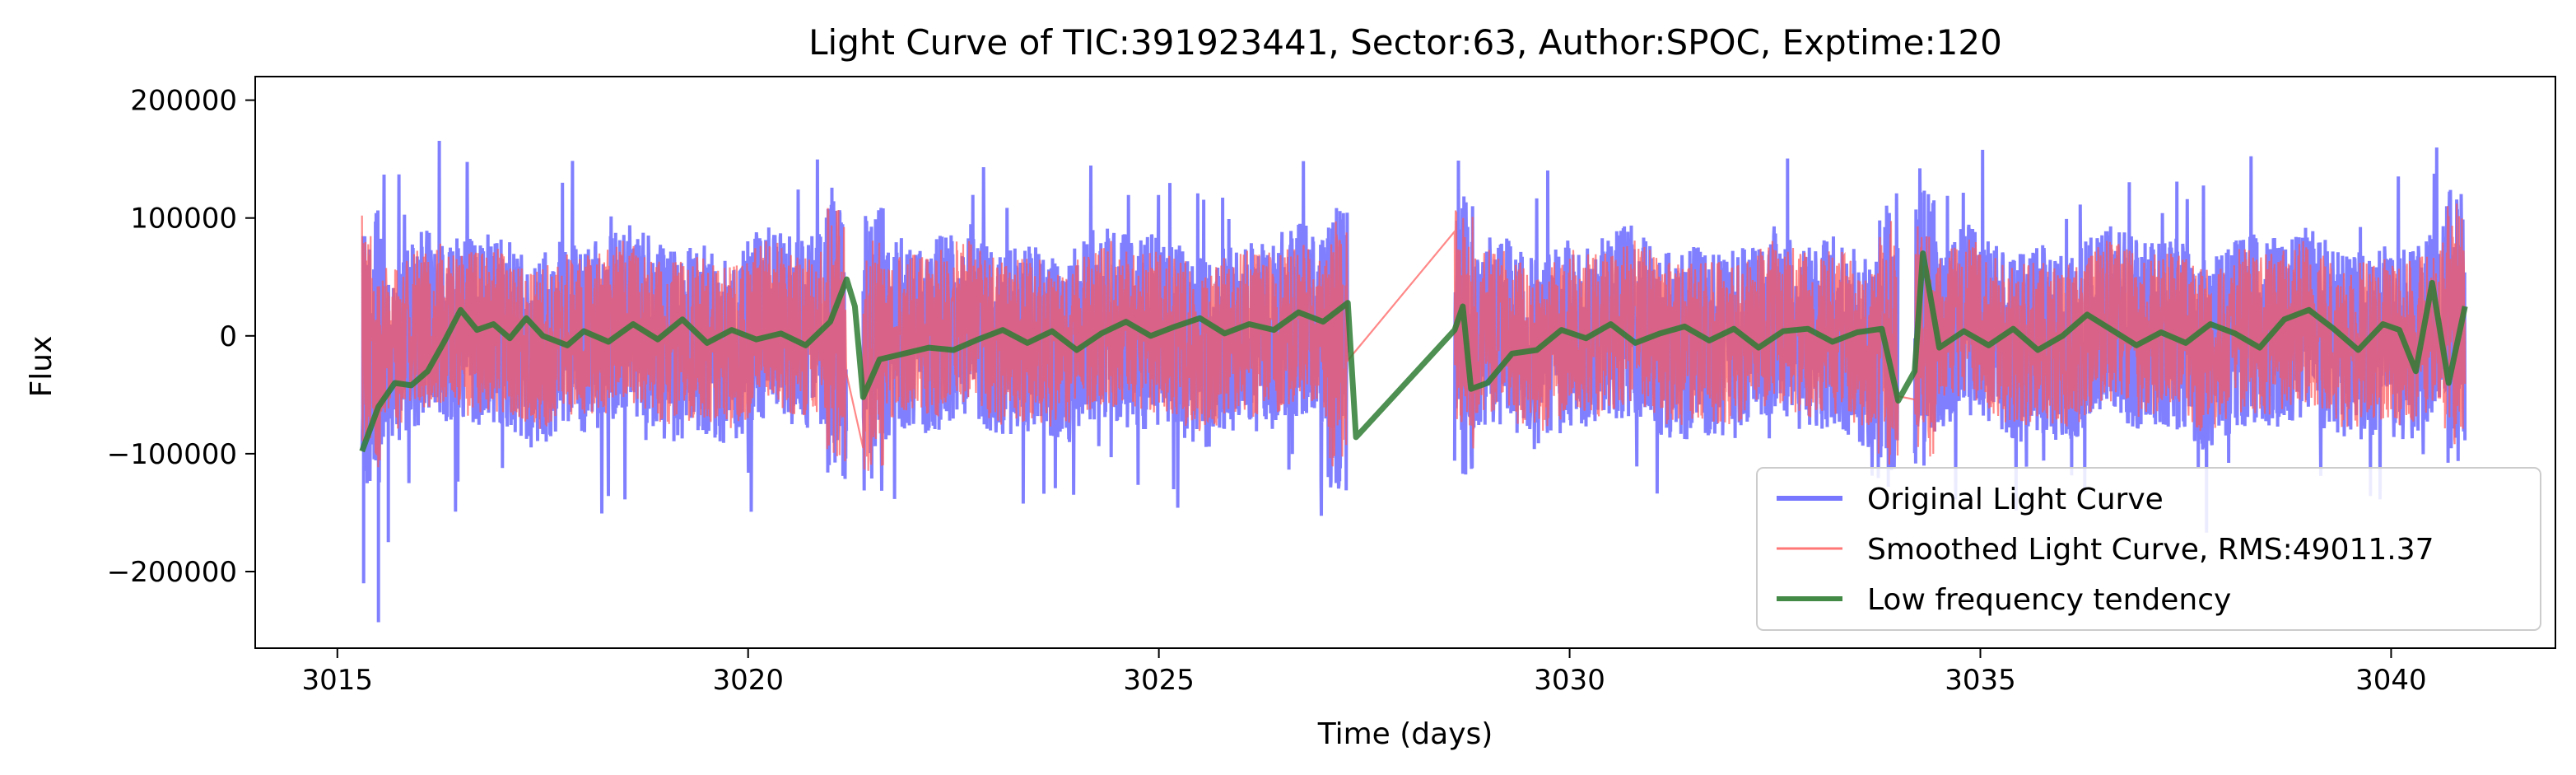 Image resolution: width=2576 pixels, height=775 pixels. What do you see at coordinates (1364, 672) in the screenshot?
I see `x-axis: 3015 3020 3025 3030 3035 3040` at bounding box center [1364, 672].